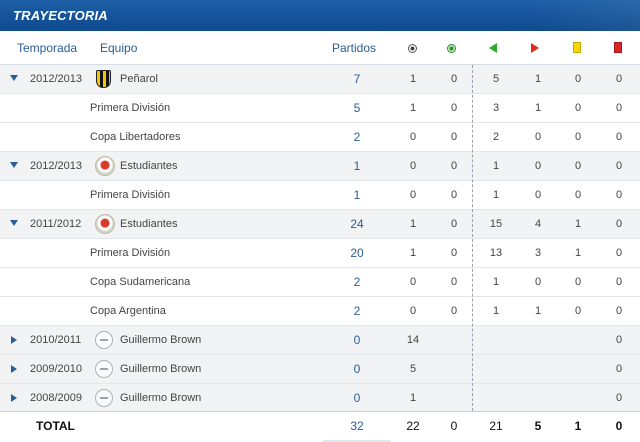  Describe the element at coordinates (357, 253) in the screenshot. I see `matches-value: 20` at that location.